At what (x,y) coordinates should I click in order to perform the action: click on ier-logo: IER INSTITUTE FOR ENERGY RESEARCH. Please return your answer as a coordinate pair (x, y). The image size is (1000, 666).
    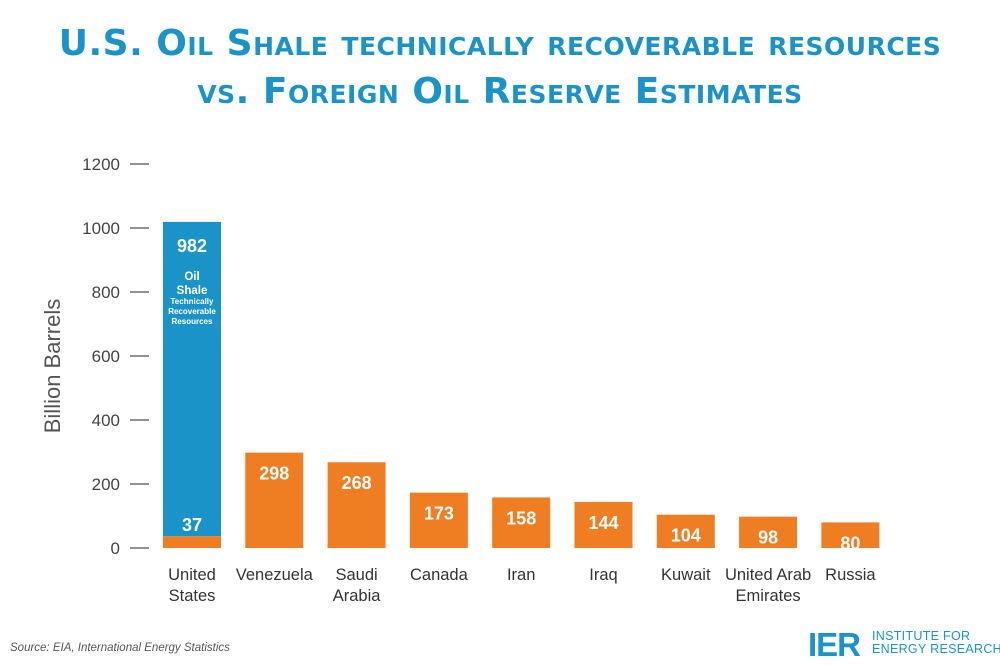
    Looking at the image, I should click on (904, 644).